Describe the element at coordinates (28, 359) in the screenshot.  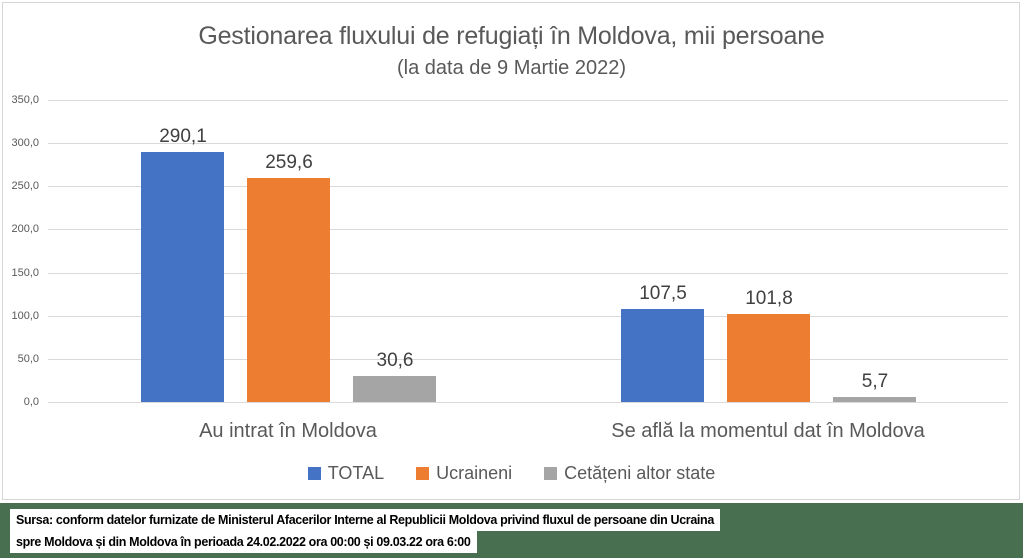
I see `y-tick-label-50: 50,0` at that location.